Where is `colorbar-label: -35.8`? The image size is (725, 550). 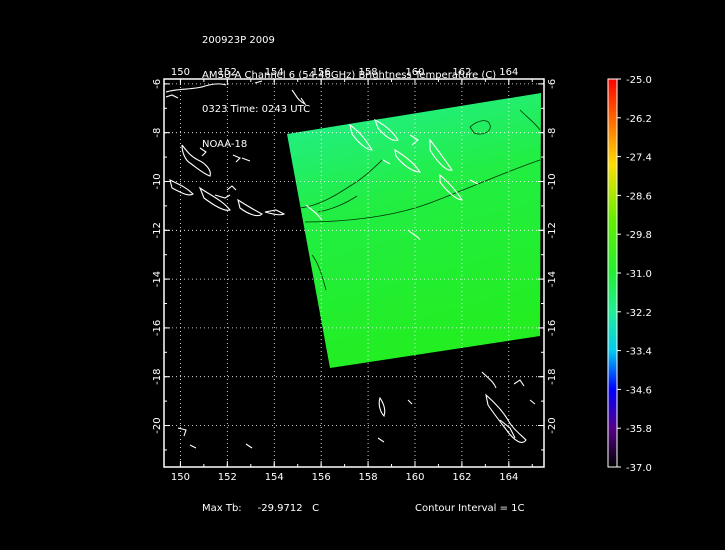 colorbar-label: -35.8 is located at coordinates (639, 429).